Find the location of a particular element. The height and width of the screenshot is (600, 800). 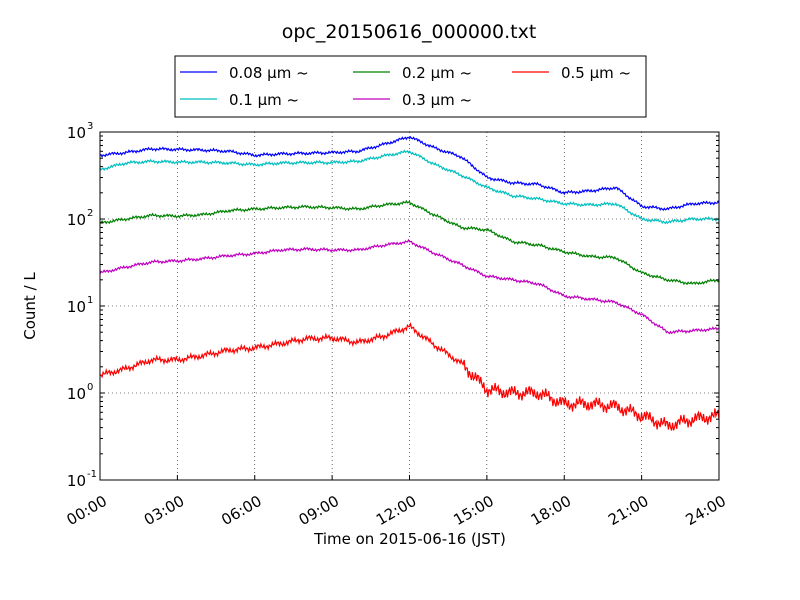

x-tick-label: 15:00 is located at coordinates (473, 510).